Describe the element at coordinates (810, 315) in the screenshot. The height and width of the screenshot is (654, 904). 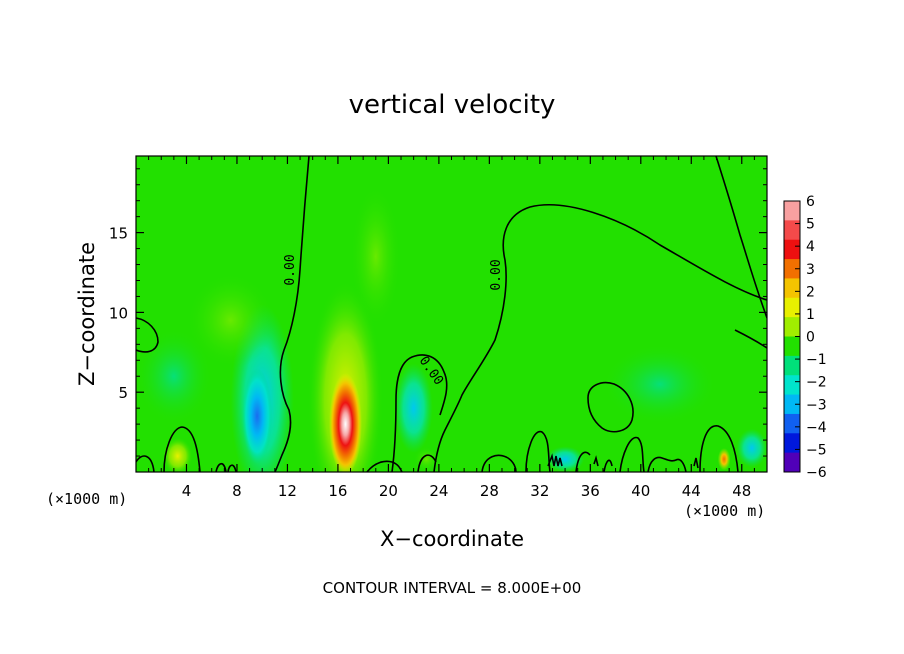
I see `colorbar-tick-label: 1` at that location.